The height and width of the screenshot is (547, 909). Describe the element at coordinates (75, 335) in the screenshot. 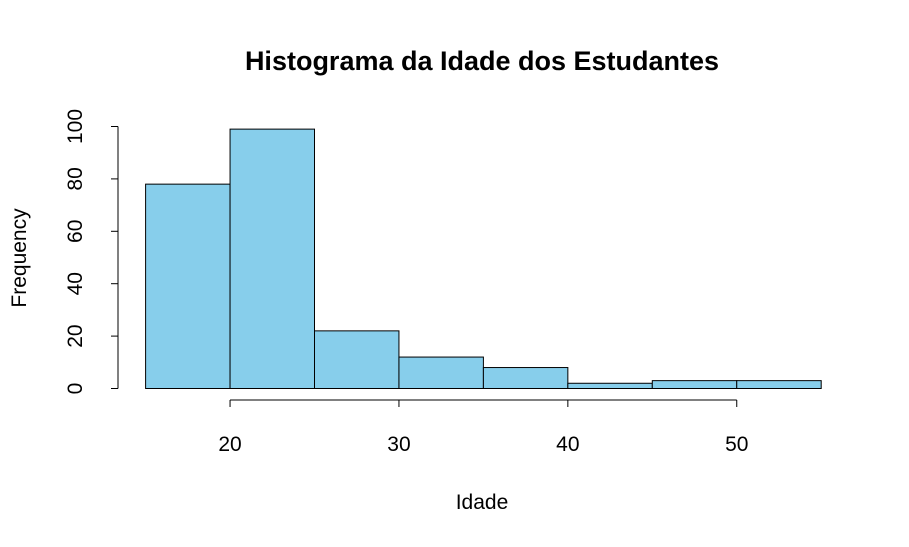

I see `y-tick-label-20: 20` at that location.